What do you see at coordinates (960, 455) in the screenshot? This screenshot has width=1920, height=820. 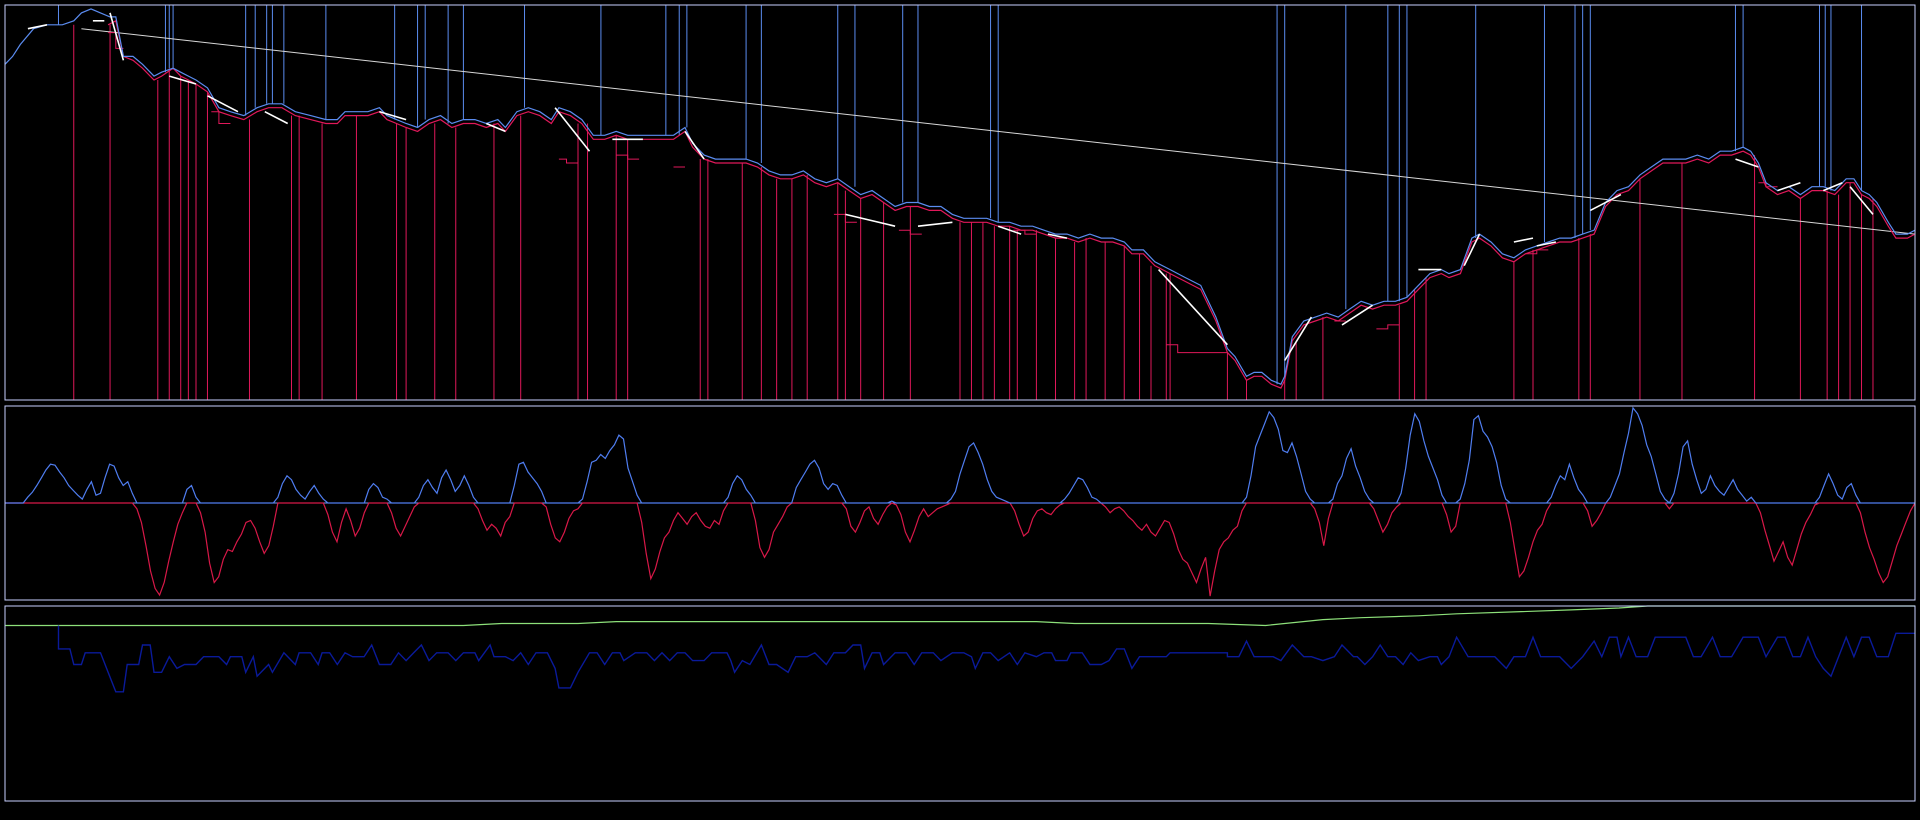 I see `oscillator-positive-line` at bounding box center [960, 455].